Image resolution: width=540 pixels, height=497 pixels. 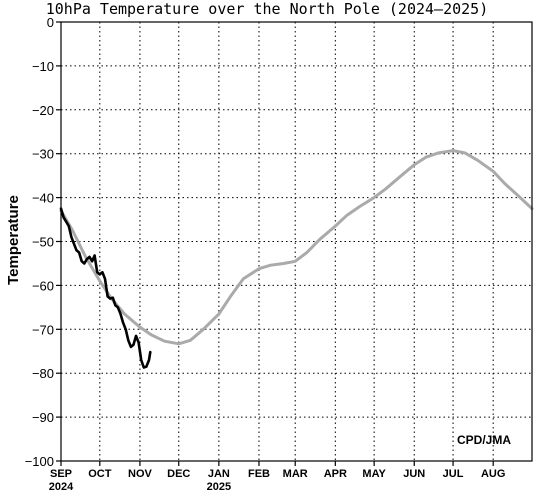 I want to click on observed-line, so click(x=105, y=288).